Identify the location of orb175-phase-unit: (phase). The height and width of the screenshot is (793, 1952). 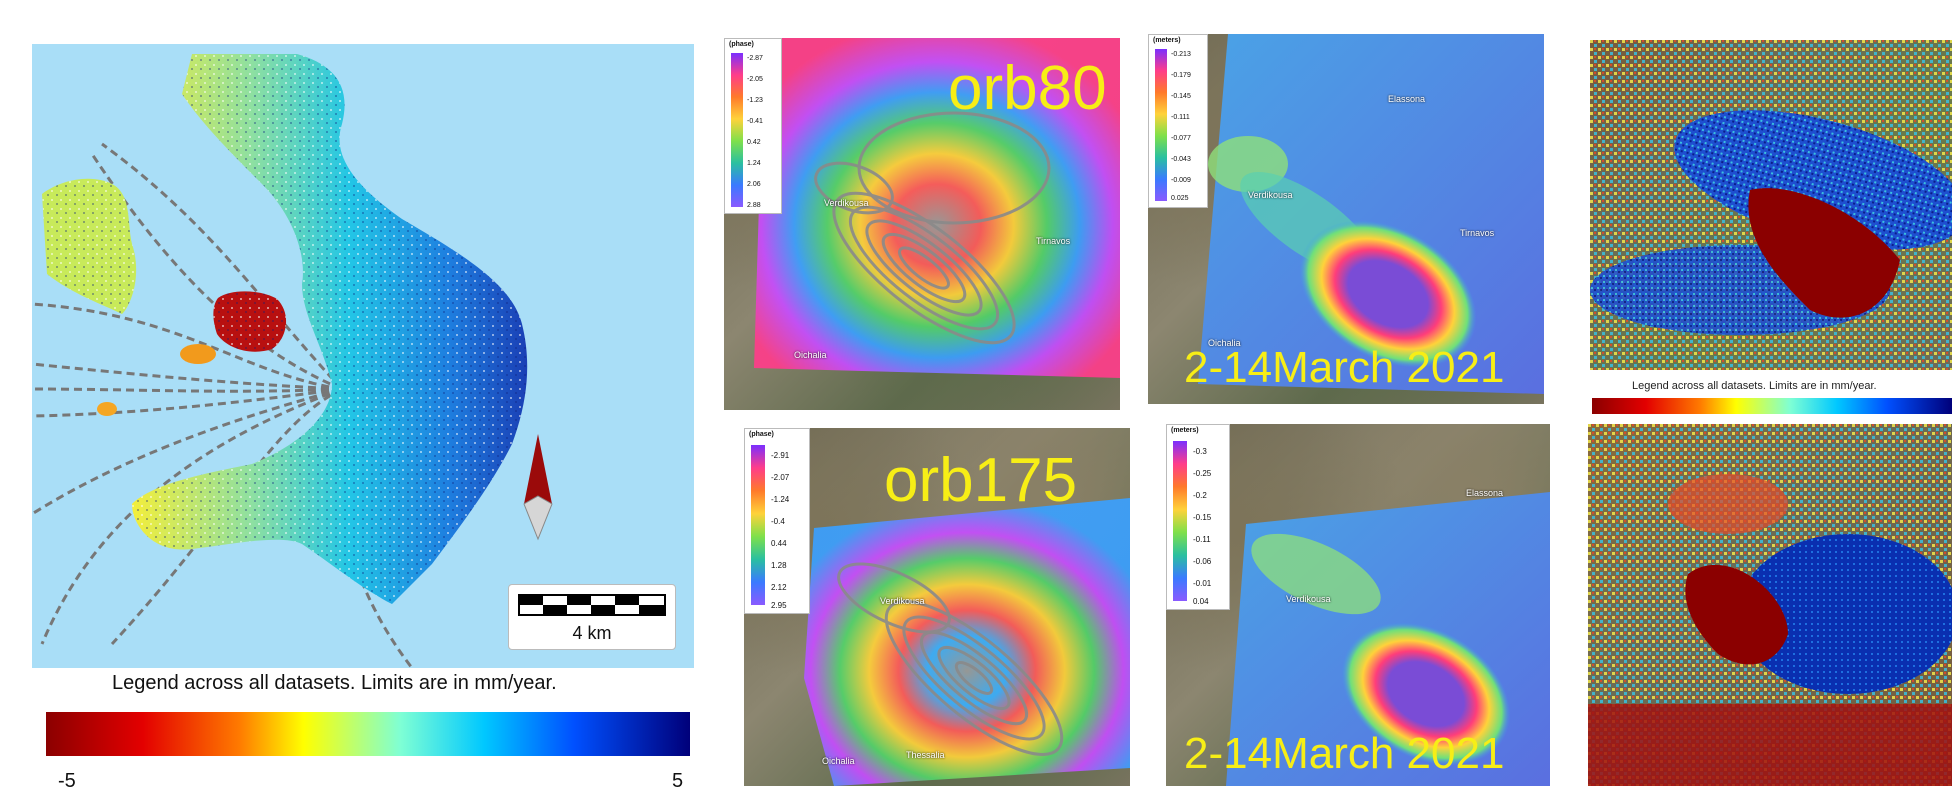
(761, 434).